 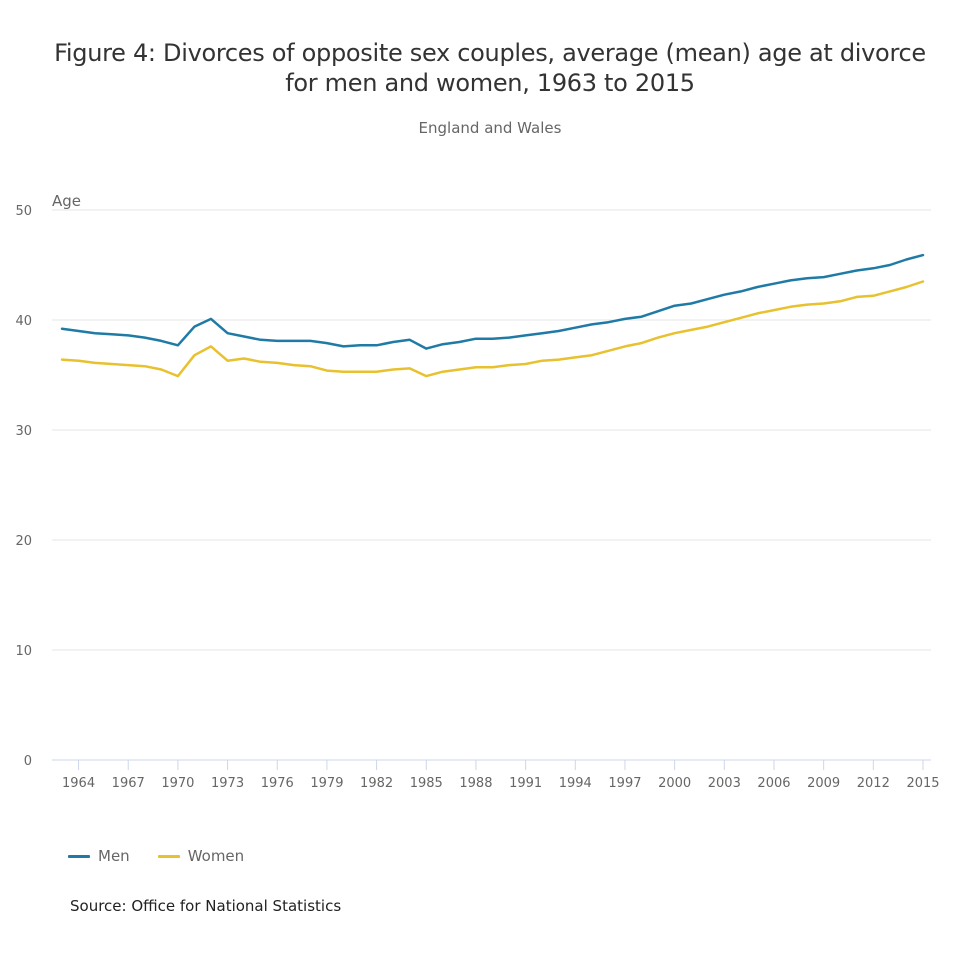 I want to click on x-tick-label: 1985, so click(x=426, y=783).